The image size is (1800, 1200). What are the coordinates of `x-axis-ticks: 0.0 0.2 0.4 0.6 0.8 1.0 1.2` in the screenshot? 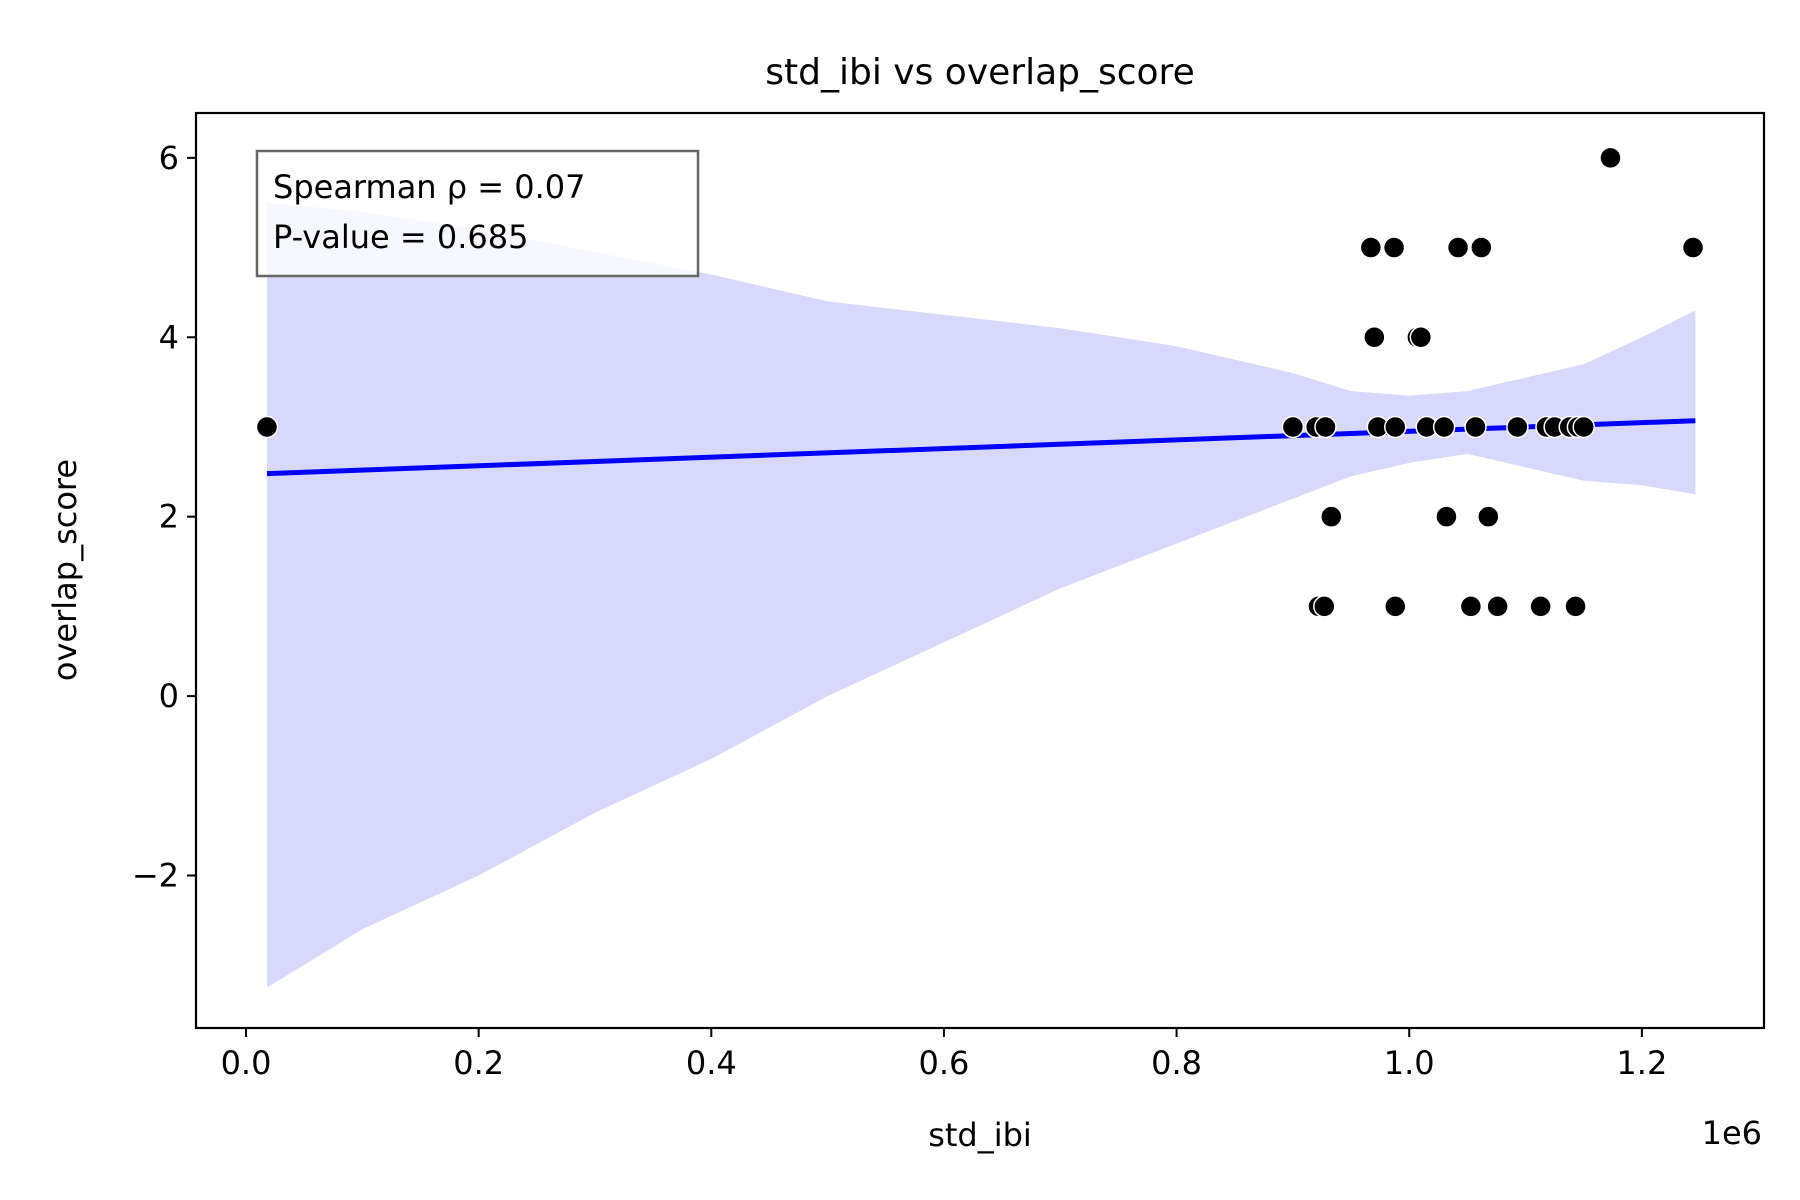 It's located at (944, 1055).